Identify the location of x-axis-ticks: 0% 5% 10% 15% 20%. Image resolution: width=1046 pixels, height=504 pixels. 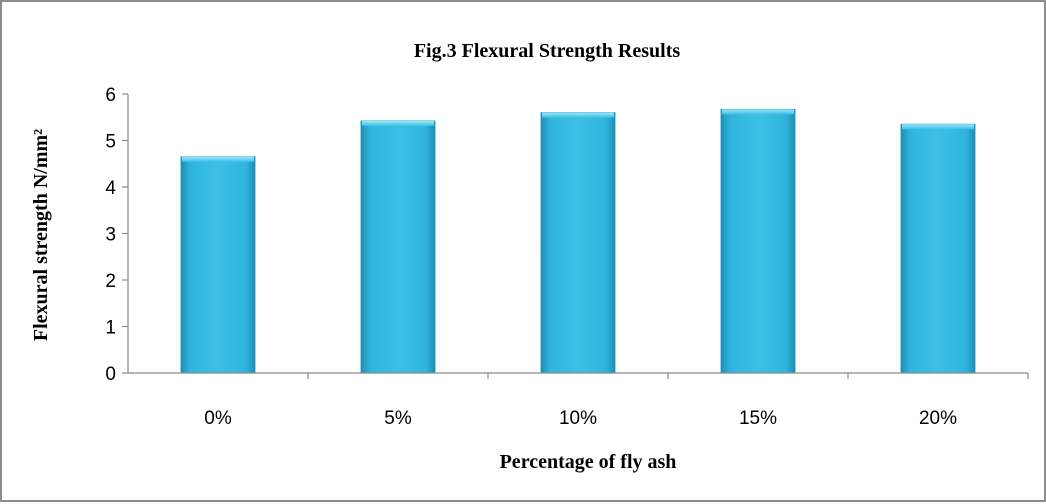
(616, 401).